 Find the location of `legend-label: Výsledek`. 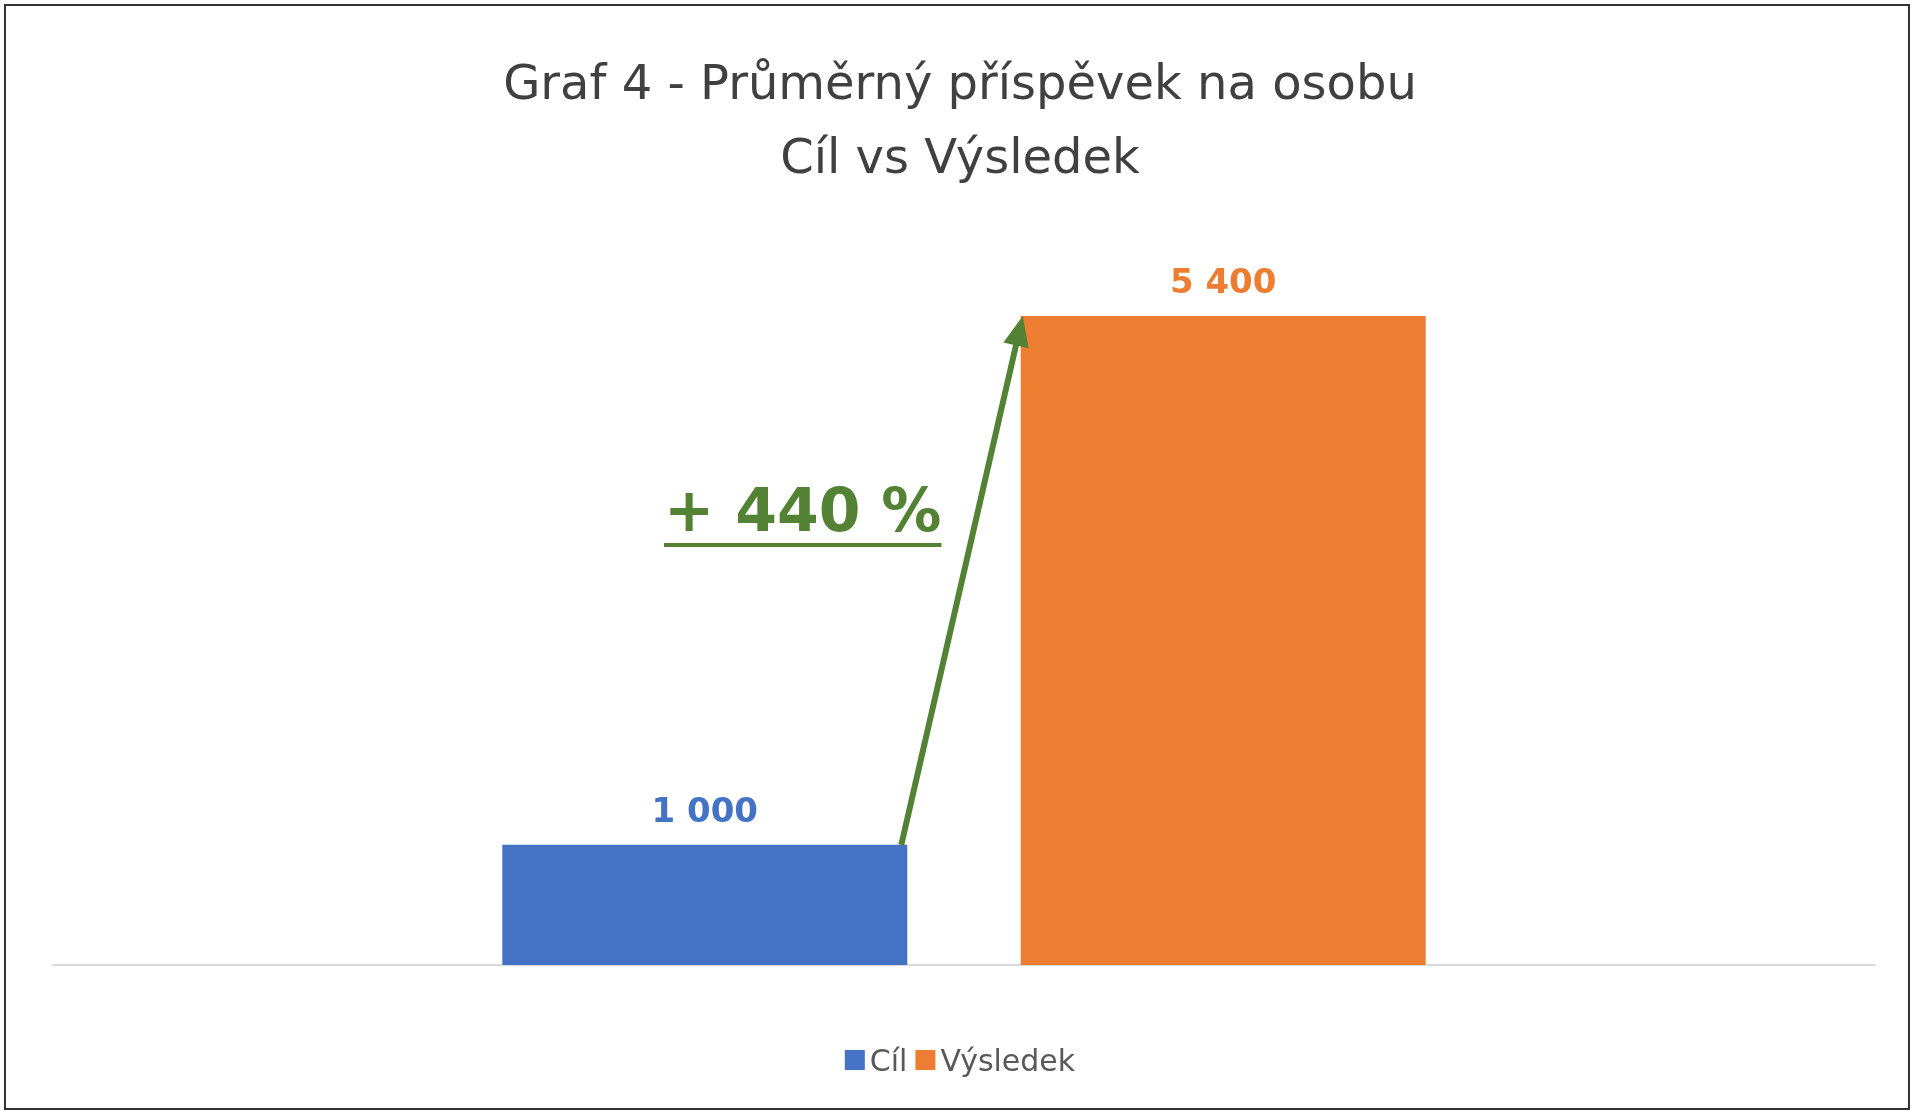

legend-label: Výsledek is located at coordinates (1008, 1060).